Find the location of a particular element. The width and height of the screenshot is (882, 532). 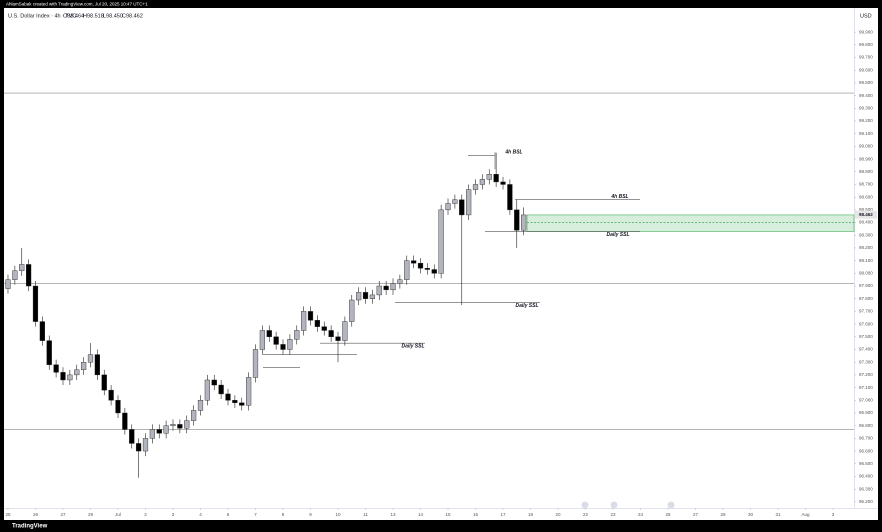

y-tick-label: 97.200 is located at coordinates (866, 374).